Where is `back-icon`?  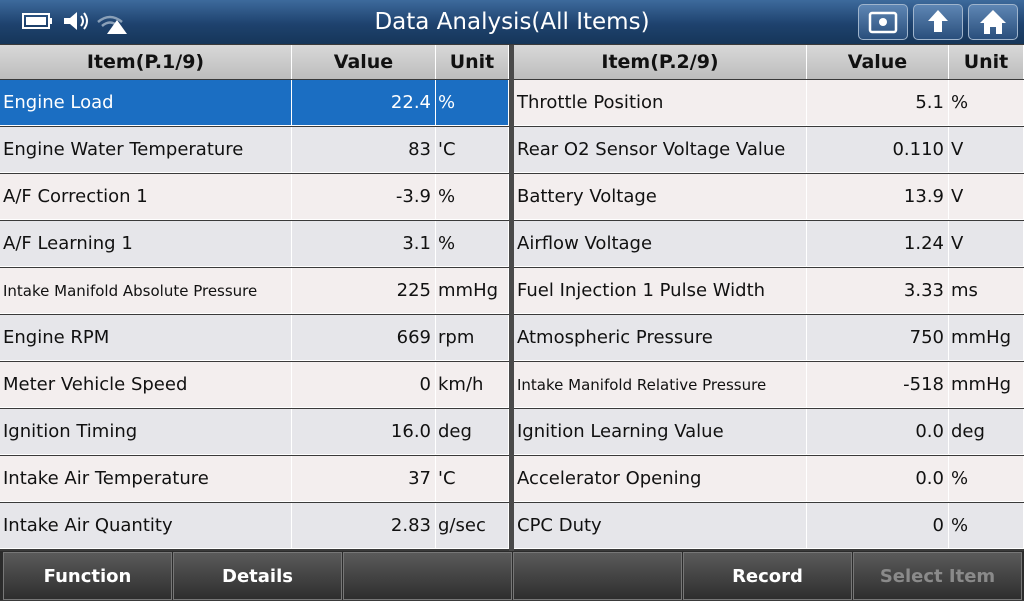 back-icon is located at coordinates (938, 21).